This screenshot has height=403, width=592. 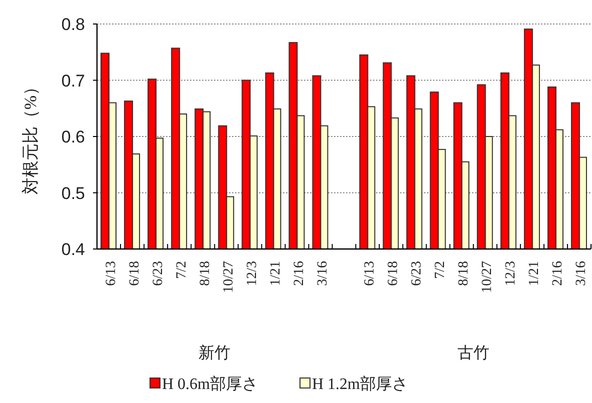 What do you see at coordinates (73, 80) in the screenshot?
I see `y-tick-label: 0.7` at bounding box center [73, 80].